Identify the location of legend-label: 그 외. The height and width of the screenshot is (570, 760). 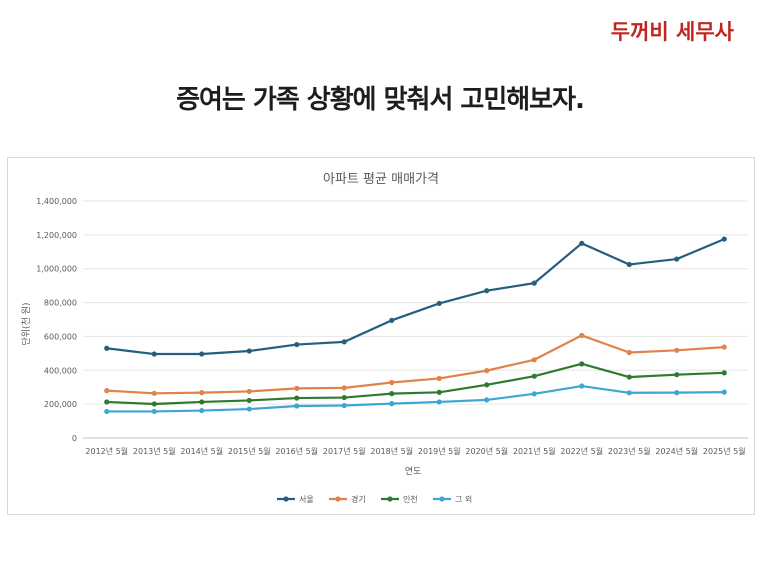
(463, 499).